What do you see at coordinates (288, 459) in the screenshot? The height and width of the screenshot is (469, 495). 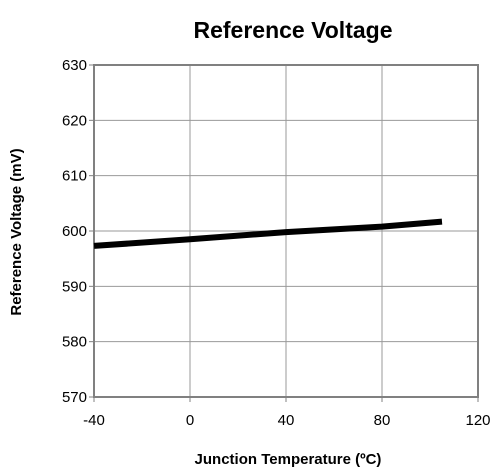 I see `x-axis-label: Junction Temperature (ºC)` at bounding box center [288, 459].